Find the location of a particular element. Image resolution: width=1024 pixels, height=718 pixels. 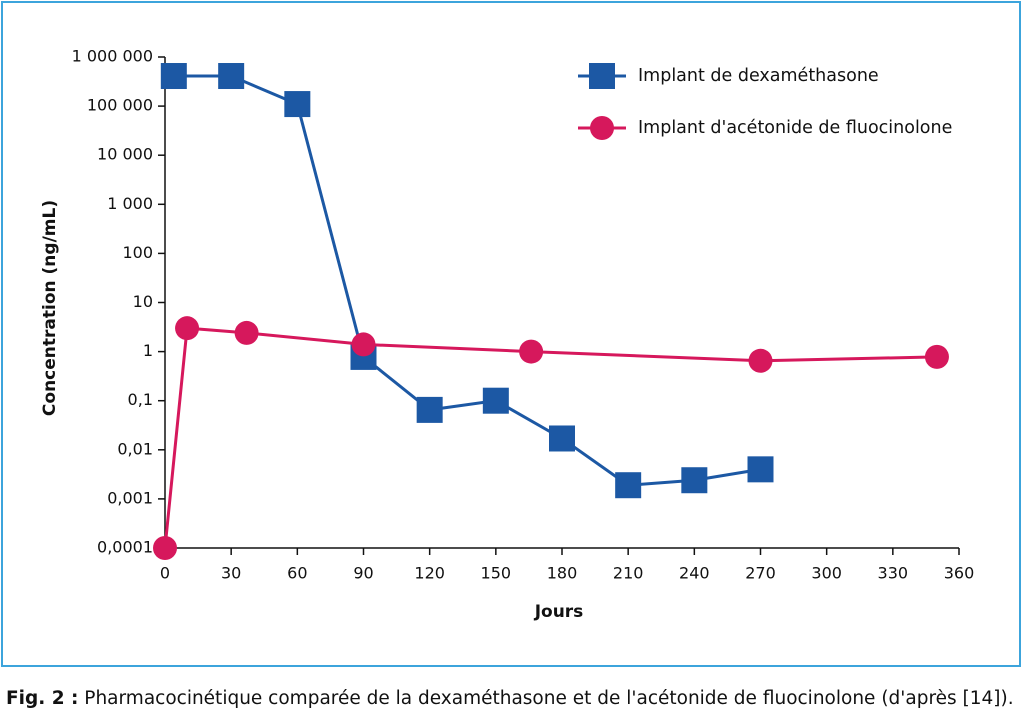

y-tick-label: 1 000 is located at coordinates (130, 203).